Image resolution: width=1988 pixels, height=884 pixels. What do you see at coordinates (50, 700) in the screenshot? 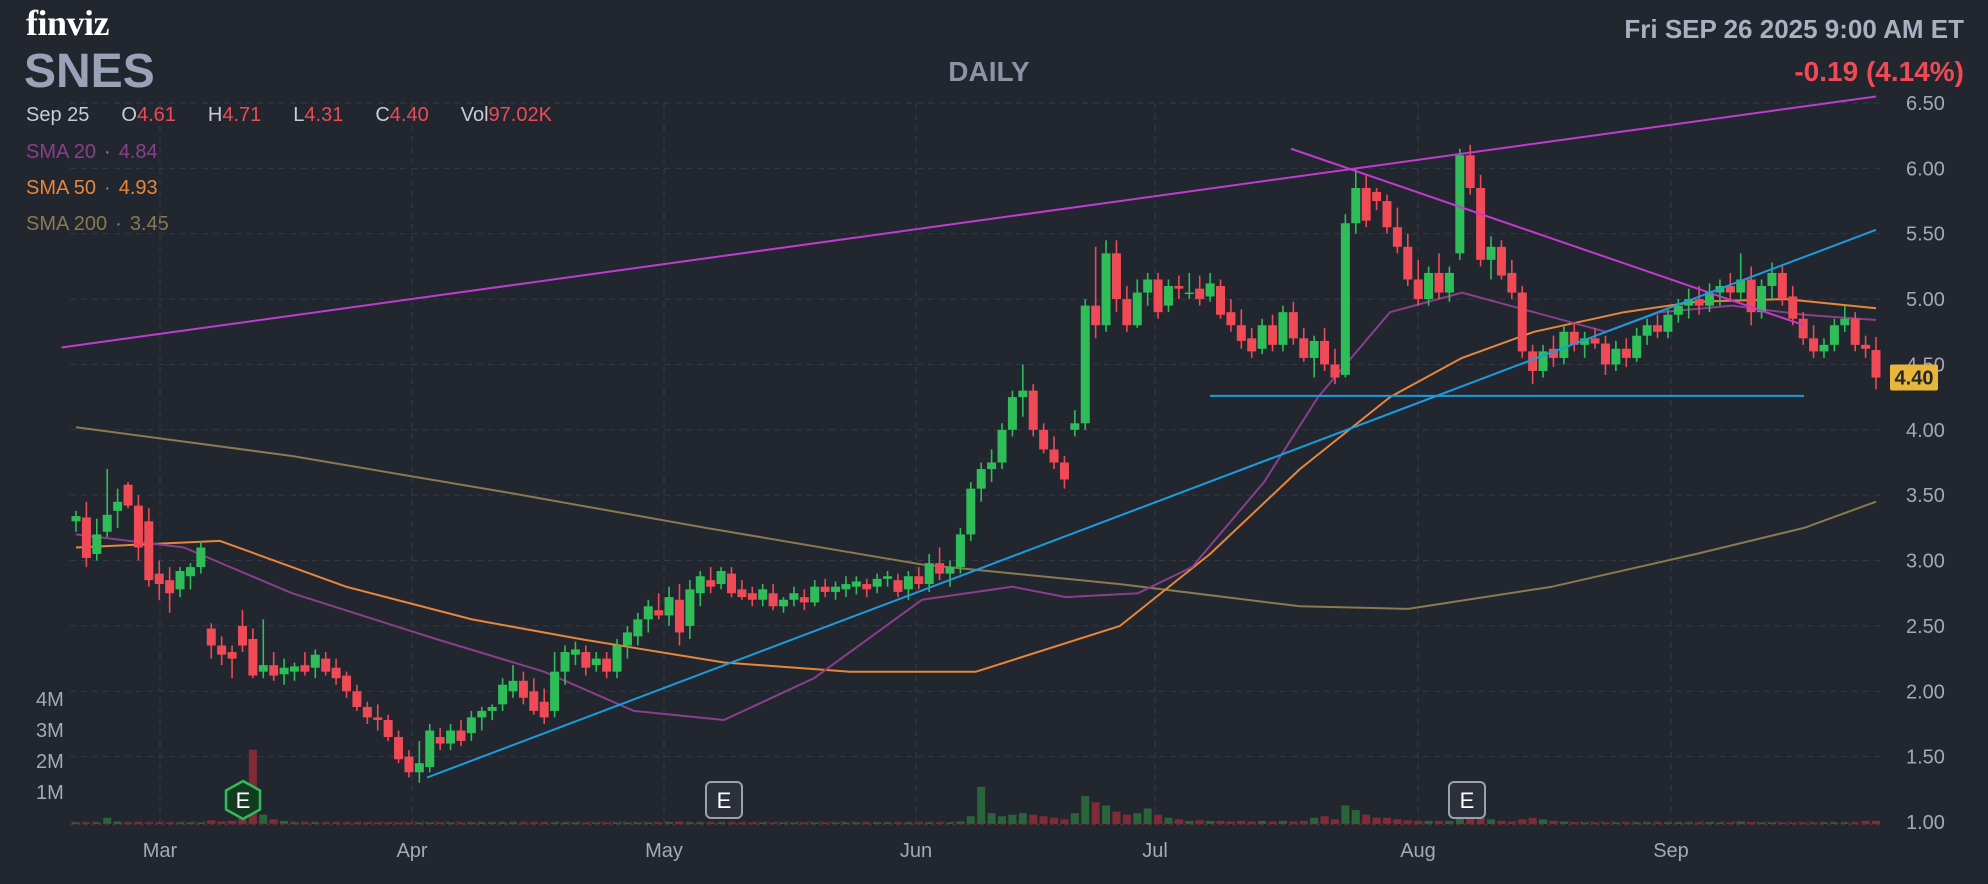
I see `volume-tick-label: 4M` at bounding box center [50, 700].